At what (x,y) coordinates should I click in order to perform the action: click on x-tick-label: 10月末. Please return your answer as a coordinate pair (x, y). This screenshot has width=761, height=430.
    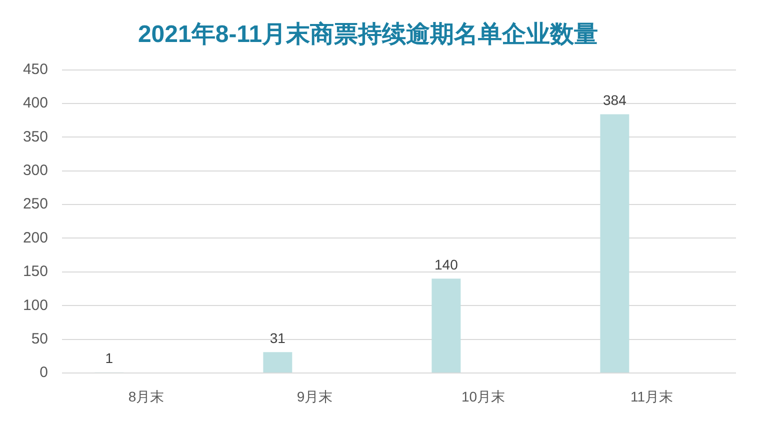
    Looking at the image, I should click on (483, 396).